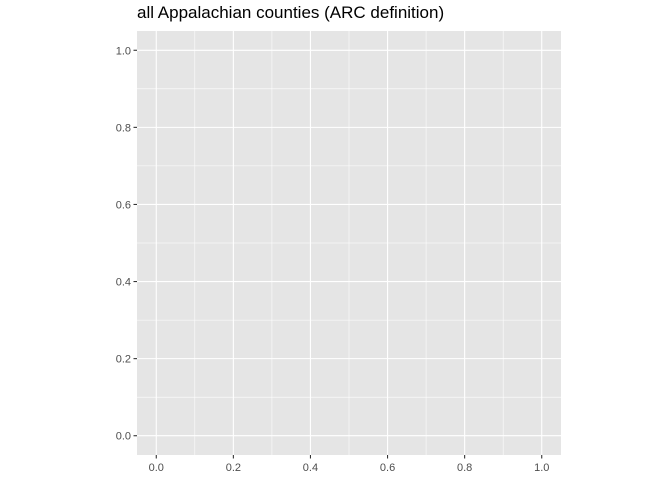  Describe the element at coordinates (233, 468) in the screenshot. I see `x-tick-label: 0.2` at that location.